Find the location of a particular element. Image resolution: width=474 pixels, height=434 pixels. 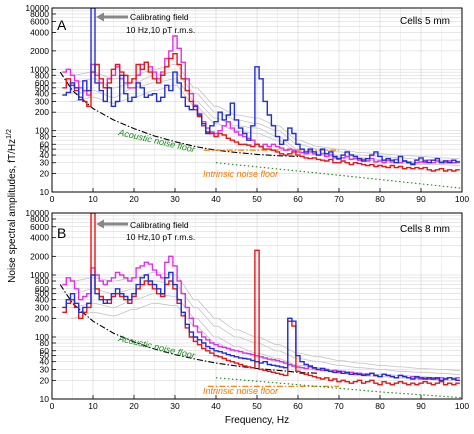

panel-a-label: A is located at coordinates (62, 25).